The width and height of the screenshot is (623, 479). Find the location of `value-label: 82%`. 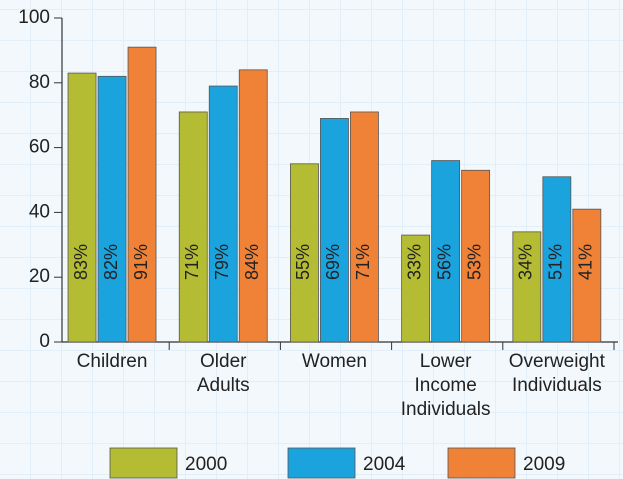

value-label: 82% is located at coordinates (111, 262).